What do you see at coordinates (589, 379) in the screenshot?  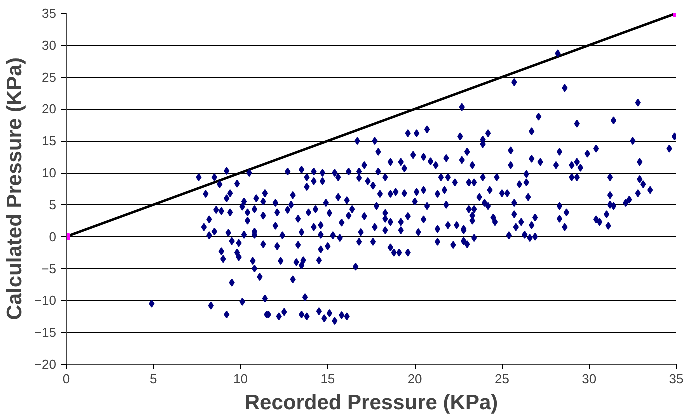 I see `x-tick-label: 30` at bounding box center [589, 379].